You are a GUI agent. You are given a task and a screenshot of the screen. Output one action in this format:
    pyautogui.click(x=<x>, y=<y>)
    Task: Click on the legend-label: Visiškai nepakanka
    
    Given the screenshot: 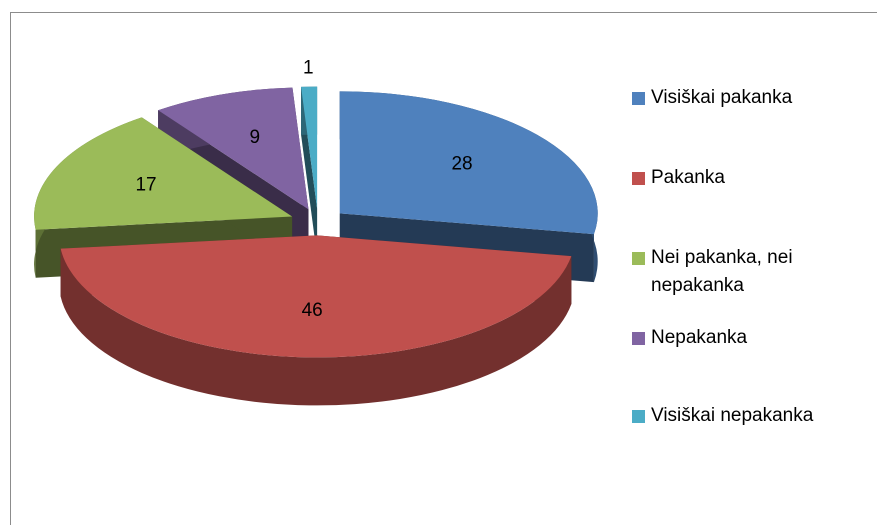 What is the action you would take?
    pyautogui.click(x=732, y=415)
    